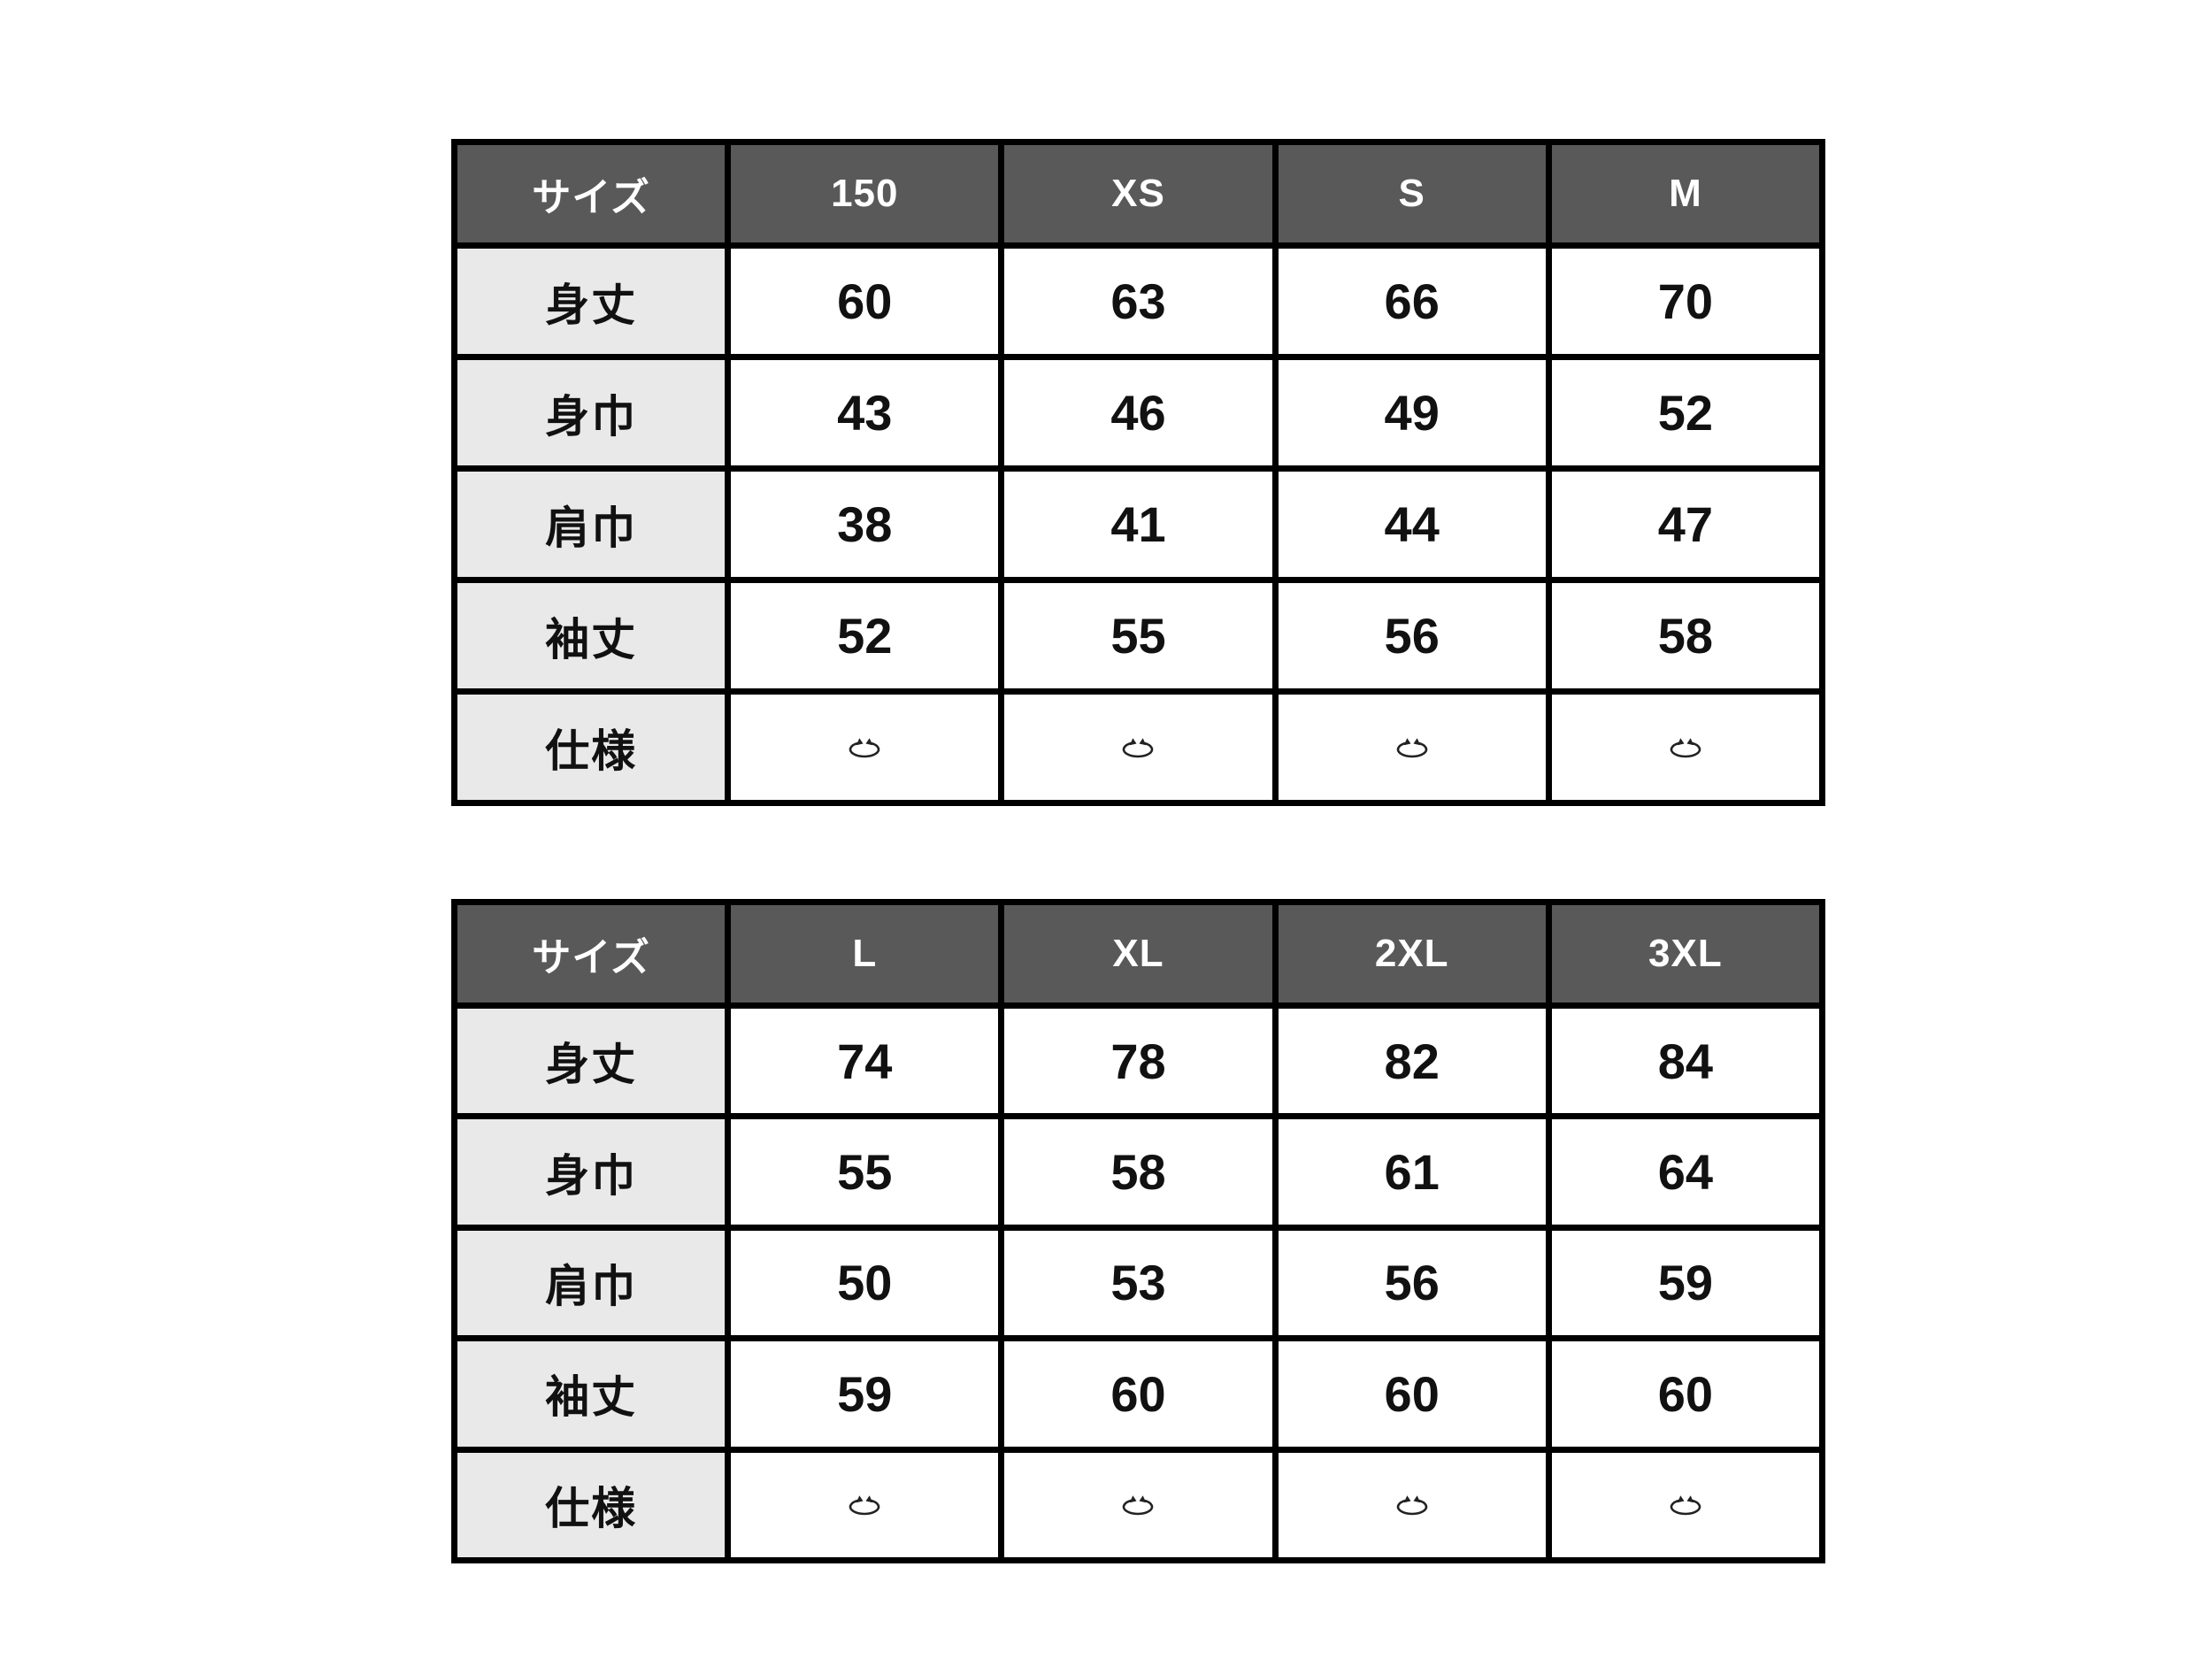 The height and width of the screenshot is (1659, 2212). What do you see at coordinates (1412, 302) in the screenshot?
I see `measurement-cell: 66` at bounding box center [1412, 302].